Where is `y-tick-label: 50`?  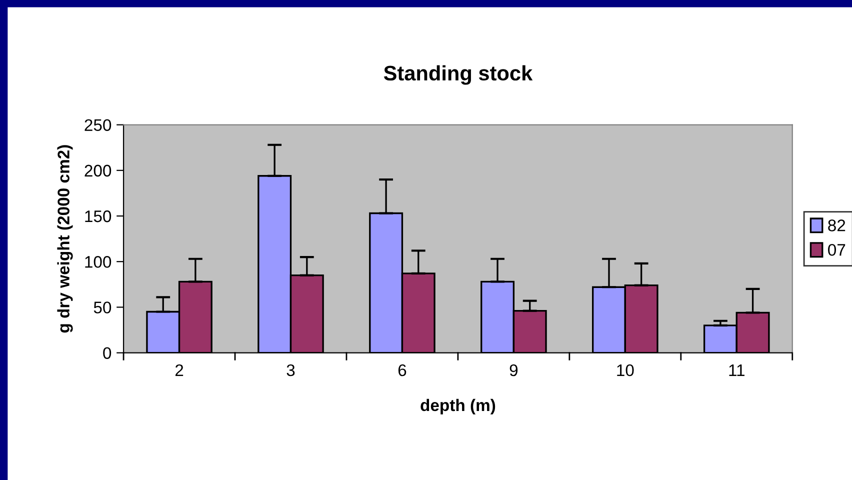 y-tick-label: 50 is located at coordinates (103, 308).